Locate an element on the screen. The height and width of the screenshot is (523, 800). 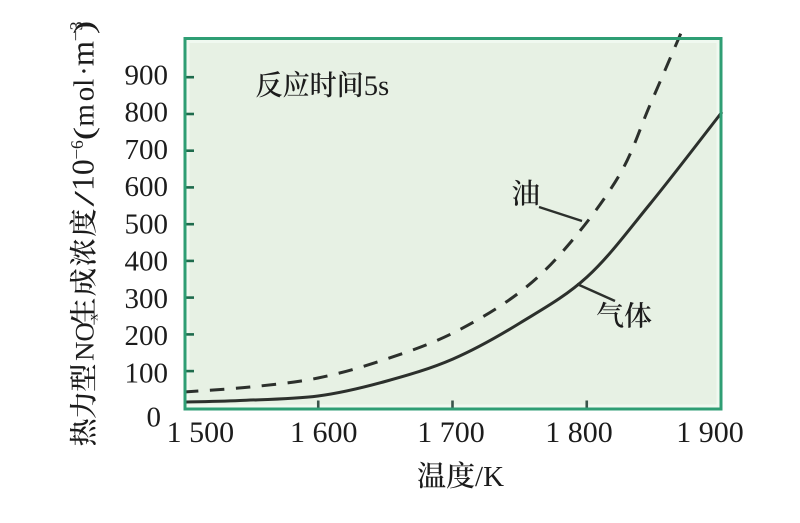
svg-text: 500 is located at coordinates (147, 224).